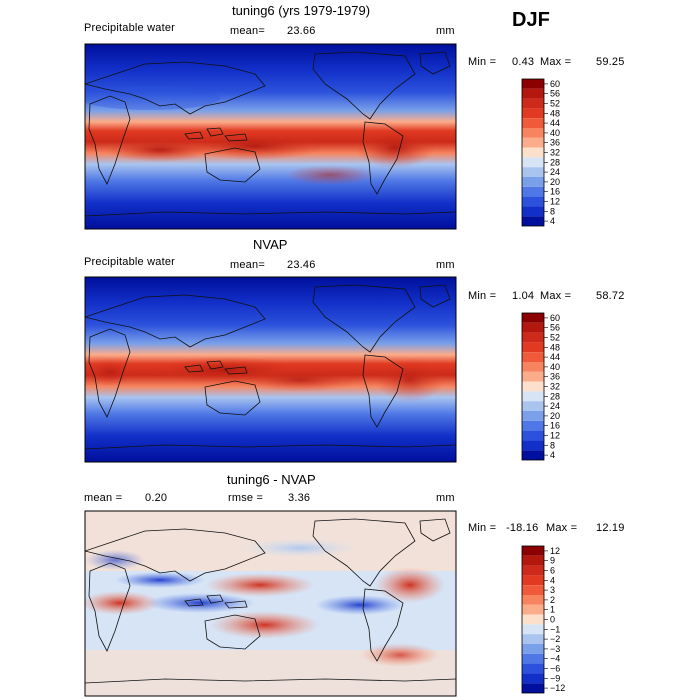 This screenshot has width=700, height=700. Describe the element at coordinates (610, 528) in the screenshot. I see `panel3-max-value: 12.19` at that location.